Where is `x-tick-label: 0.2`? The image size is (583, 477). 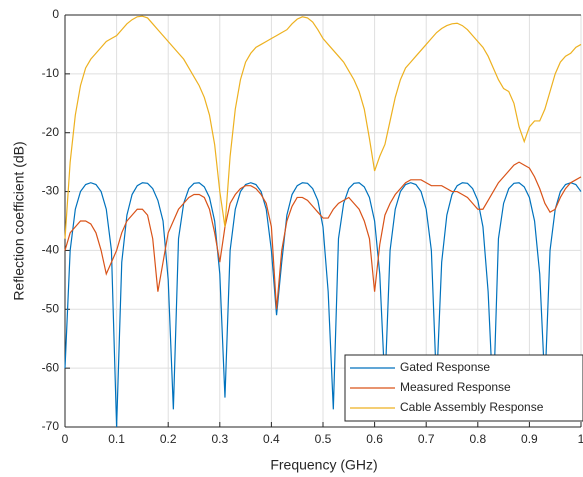 x-tick-label: 0.2 is located at coordinates (168, 439).